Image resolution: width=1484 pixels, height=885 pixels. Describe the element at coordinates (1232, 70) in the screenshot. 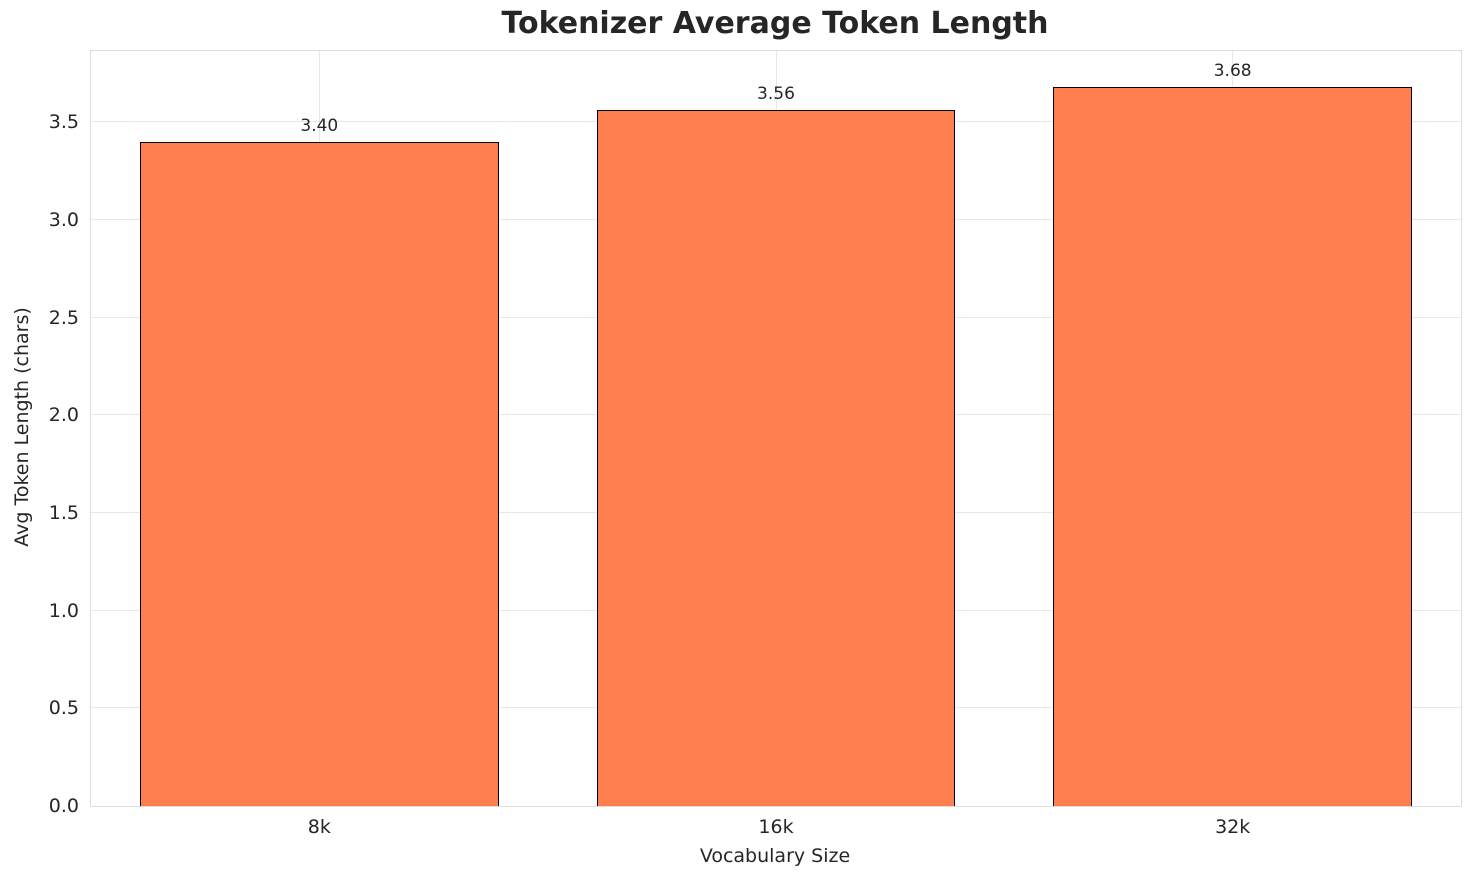

I see `bar-value-label: 3.68` at that location.